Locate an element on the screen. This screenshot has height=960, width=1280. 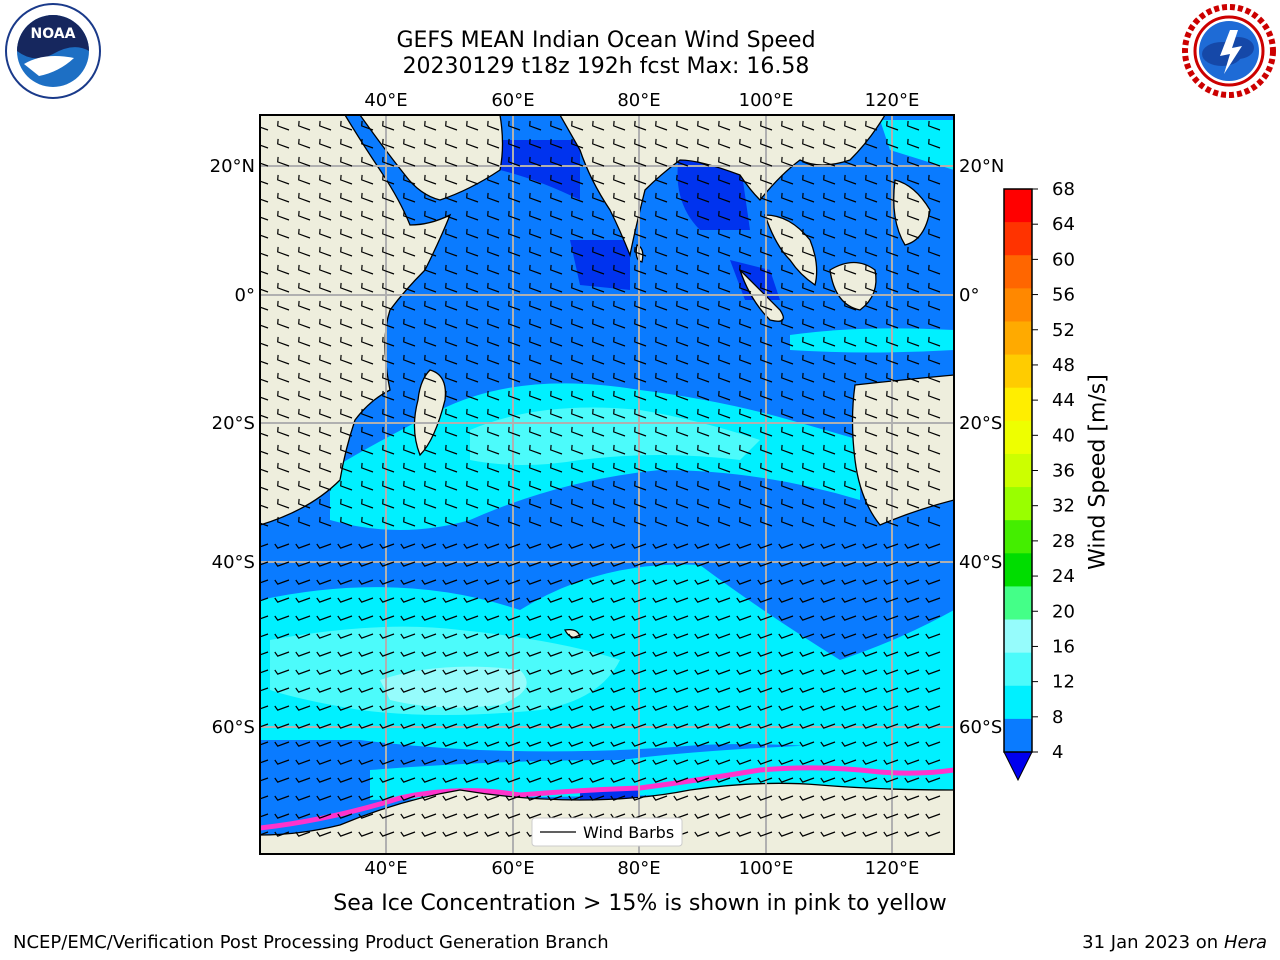
footer-date: 31 Jan 2023 on Hera is located at coordinates (1174, 942).